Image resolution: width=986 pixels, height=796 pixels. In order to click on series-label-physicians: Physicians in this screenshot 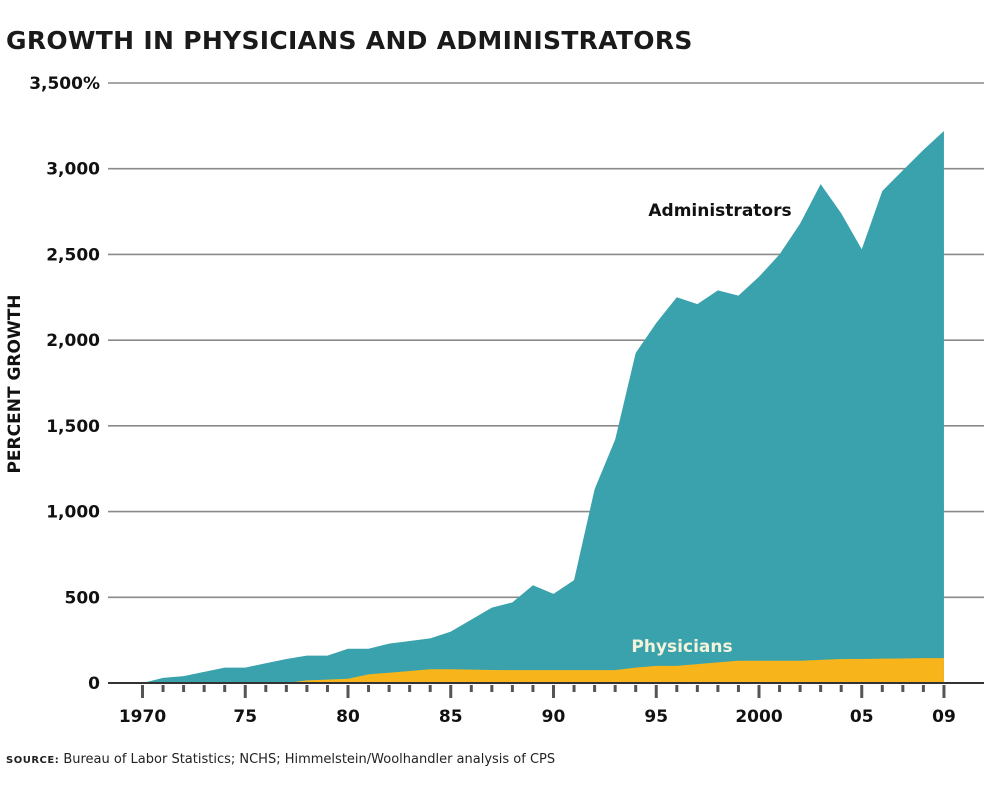, I will do `click(681, 647)`.